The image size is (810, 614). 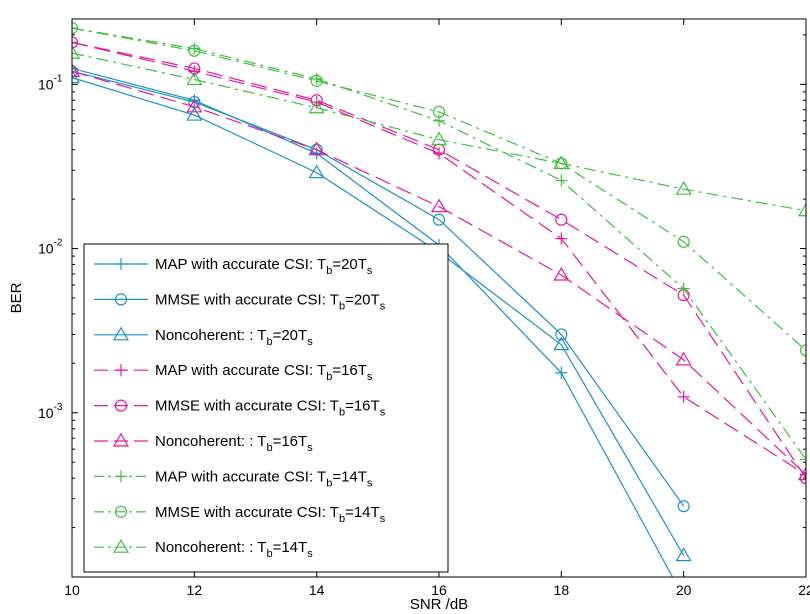 I want to click on legend-entry: MMSE with accurate CSI: Tb=20Ts, so click(x=240, y=301).